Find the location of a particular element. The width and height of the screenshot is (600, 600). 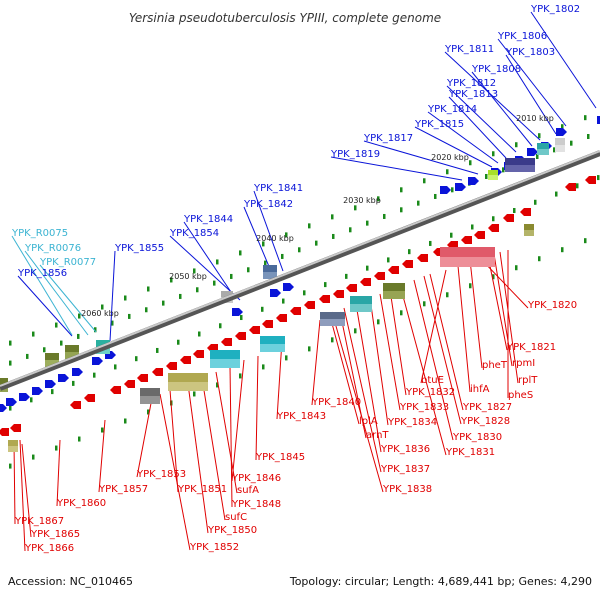

block-cluster-1827-shade is located at coordinates (394, 295).